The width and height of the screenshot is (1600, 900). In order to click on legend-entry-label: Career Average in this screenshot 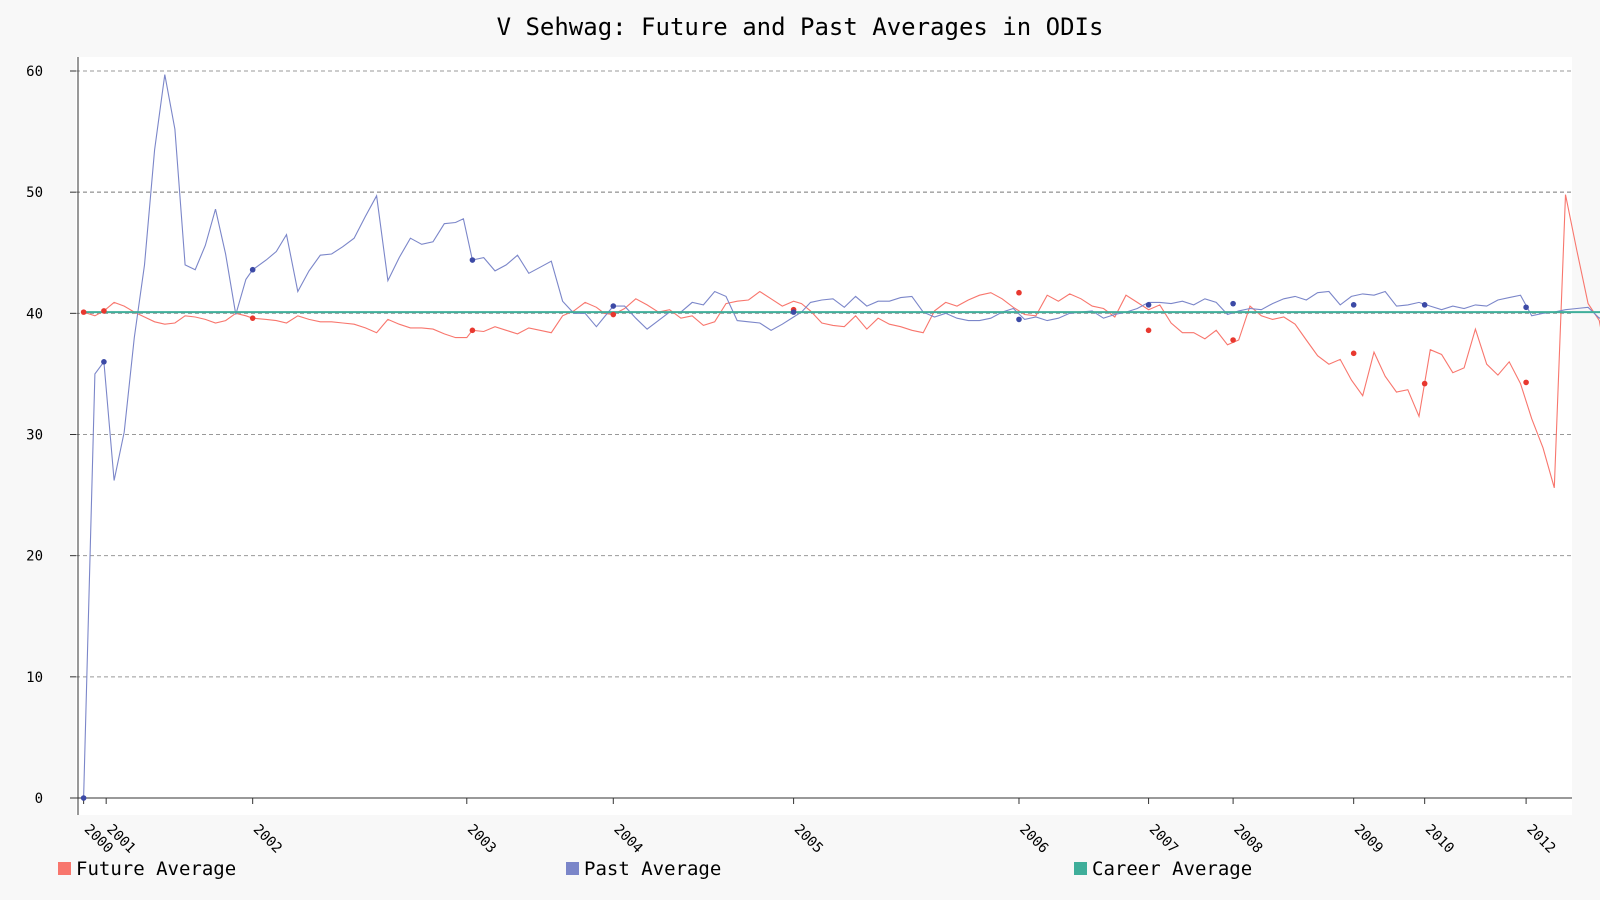, I will do `click(1172, 869)`.